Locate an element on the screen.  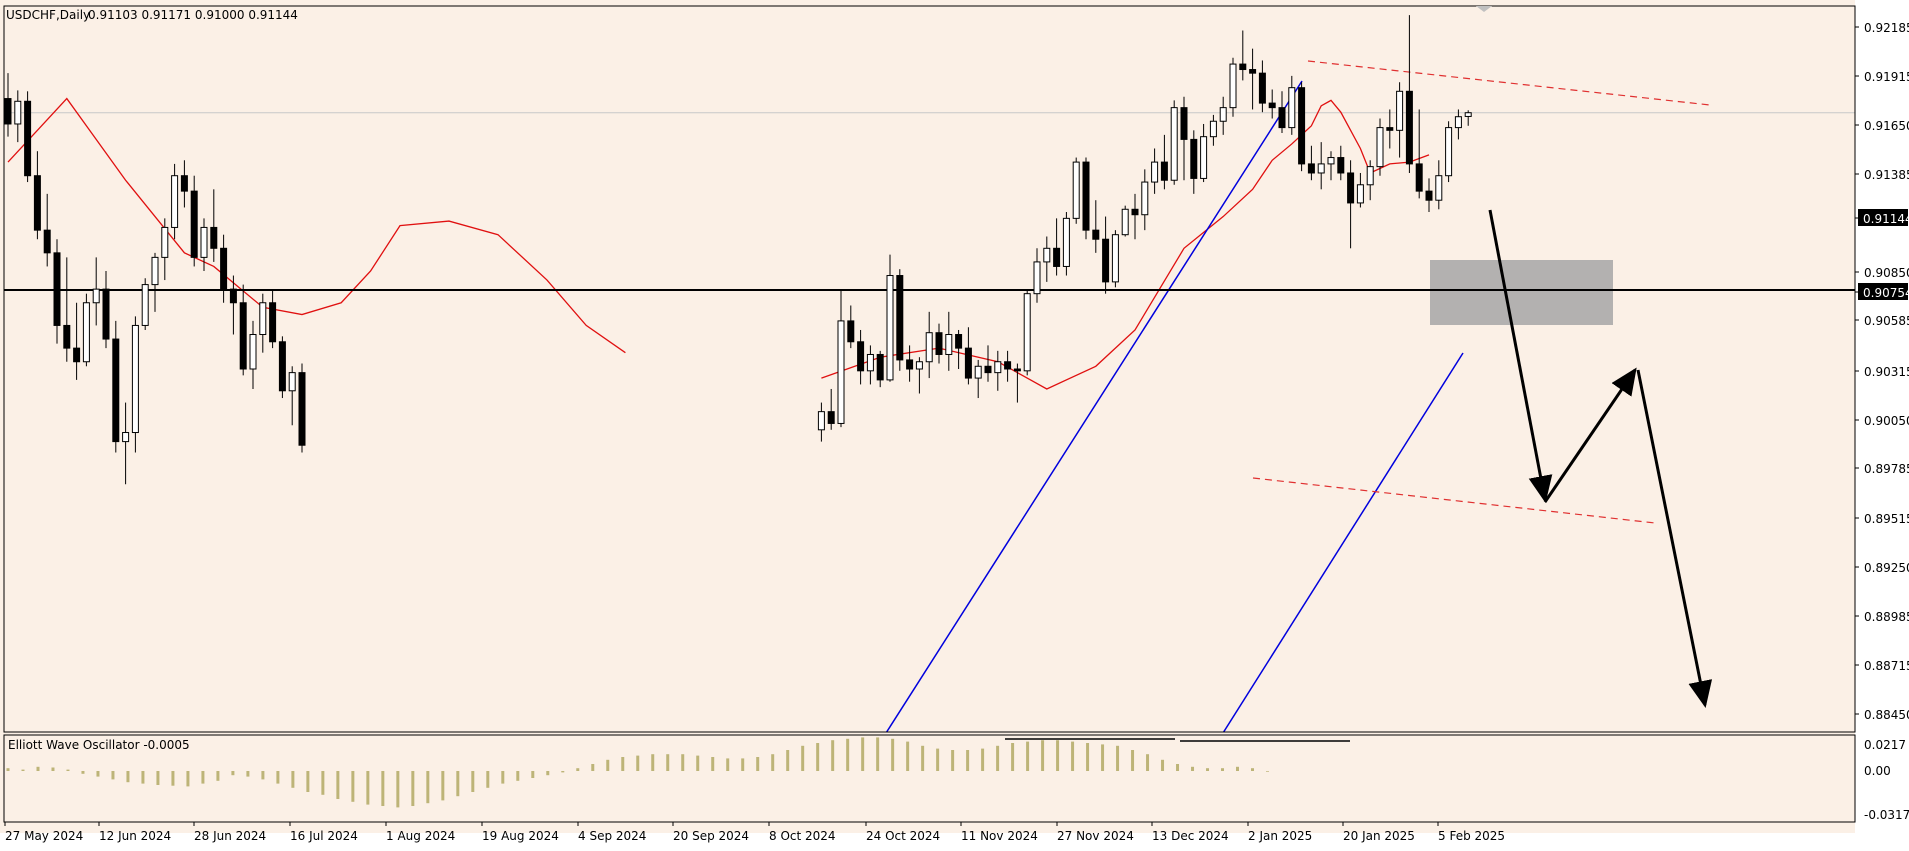
oscillator-tick-label: 0.00 is located at coordinates (1877, 771).